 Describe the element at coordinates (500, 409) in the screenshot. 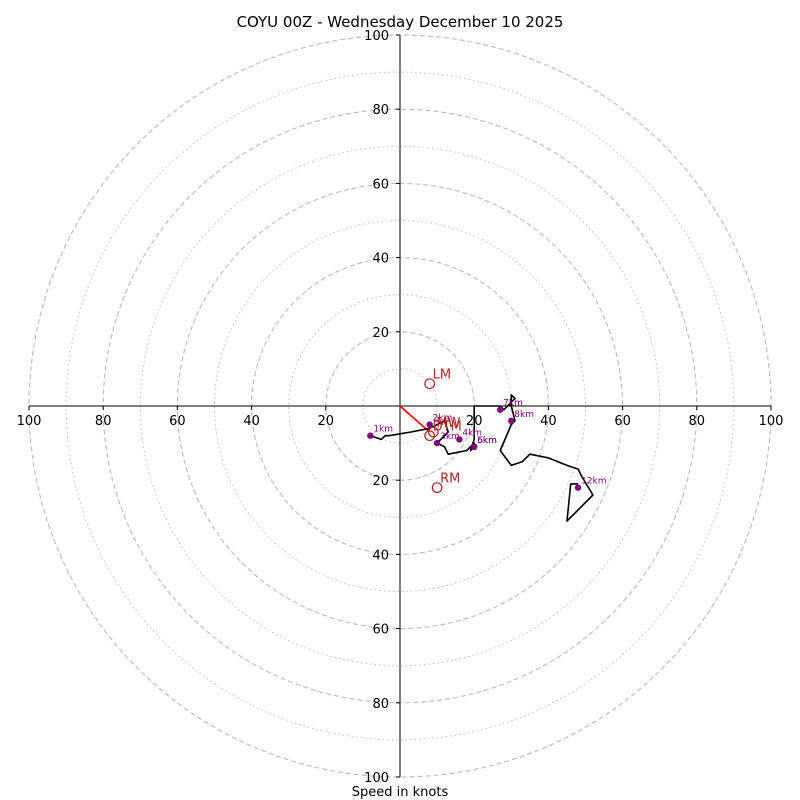

I see `height-marker-7km` at that location.